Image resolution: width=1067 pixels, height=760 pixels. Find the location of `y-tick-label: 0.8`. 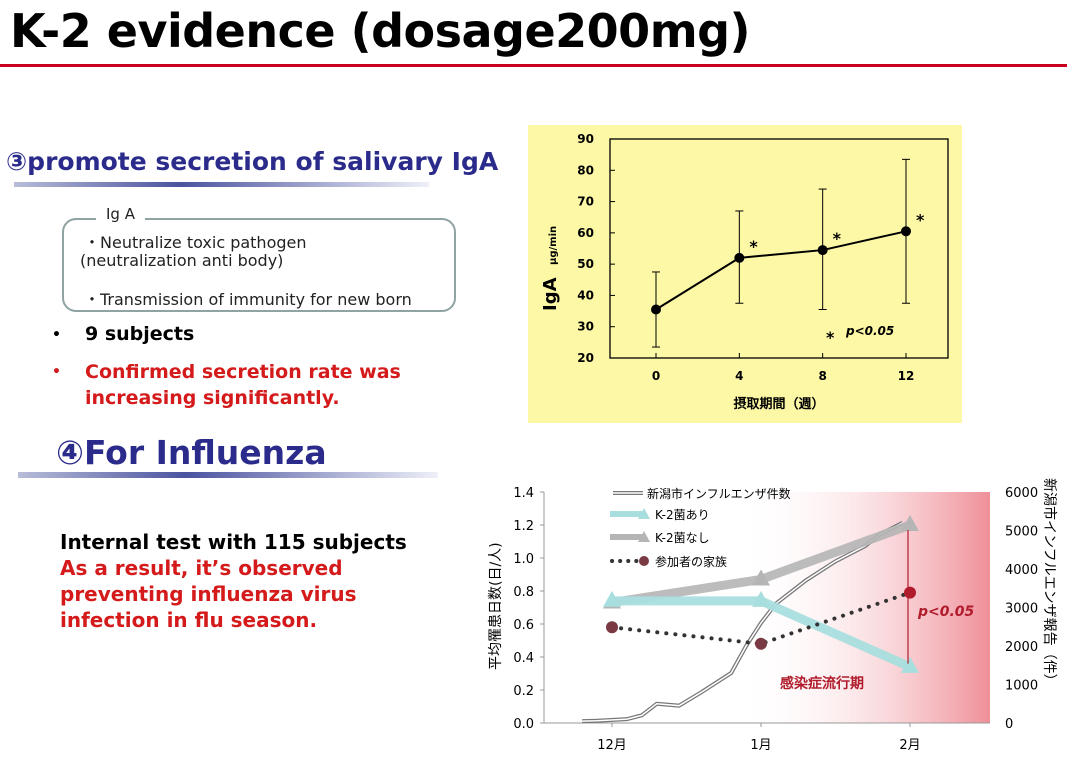

y-tick-label: 0.8 is located at coordinates (523, 592).